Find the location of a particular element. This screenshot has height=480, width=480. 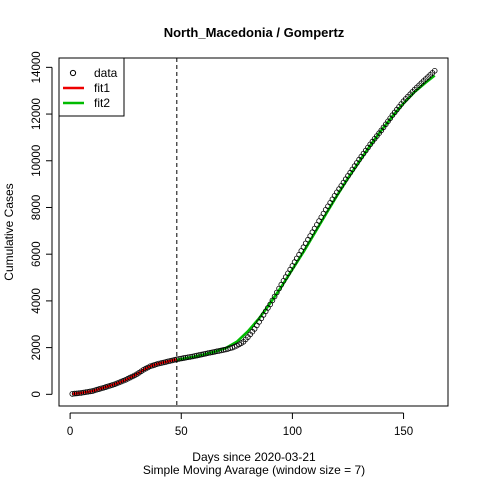

chart-title: North_Macedonia / Gompertz is located at coordinates (254, 32).